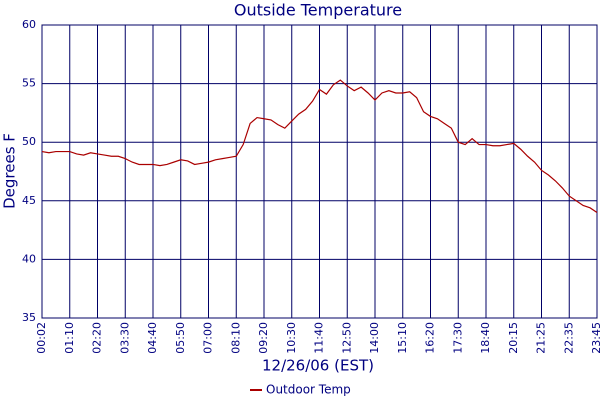 This screenshot has width=600, height=400. Describe the element at coordinates (29, 83) in the screenshot. I see `y-tick-label: 55` at that location.